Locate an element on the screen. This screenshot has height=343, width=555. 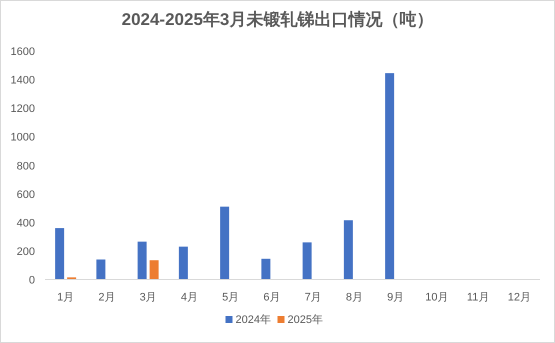
x-tick-label: 8月 is located at coordinates (354, 298).